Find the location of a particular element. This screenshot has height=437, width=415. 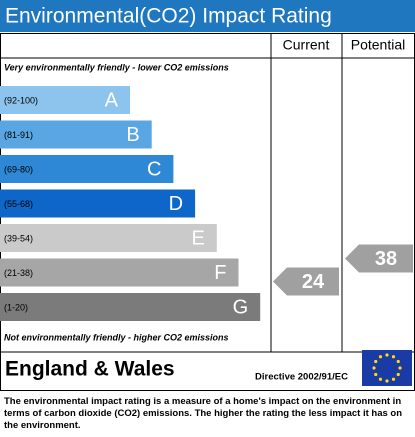

band-letter: D is located at coordinates (176, 204).